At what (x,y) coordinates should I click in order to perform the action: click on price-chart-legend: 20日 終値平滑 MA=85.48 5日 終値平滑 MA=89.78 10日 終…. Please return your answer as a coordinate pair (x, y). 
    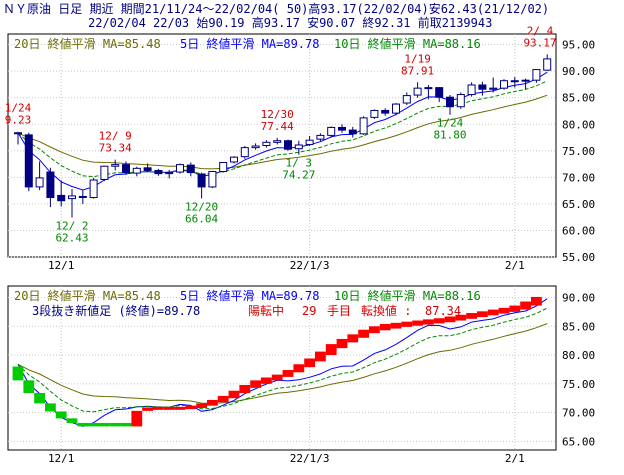
    Looking at the image, I should click on (247, 43).